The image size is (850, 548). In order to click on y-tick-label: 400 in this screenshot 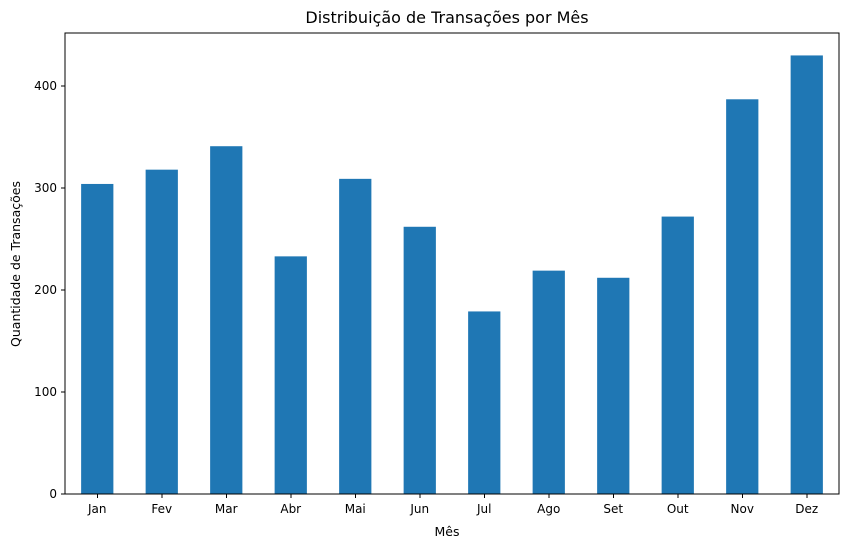, I will do `click(45, 86)`.